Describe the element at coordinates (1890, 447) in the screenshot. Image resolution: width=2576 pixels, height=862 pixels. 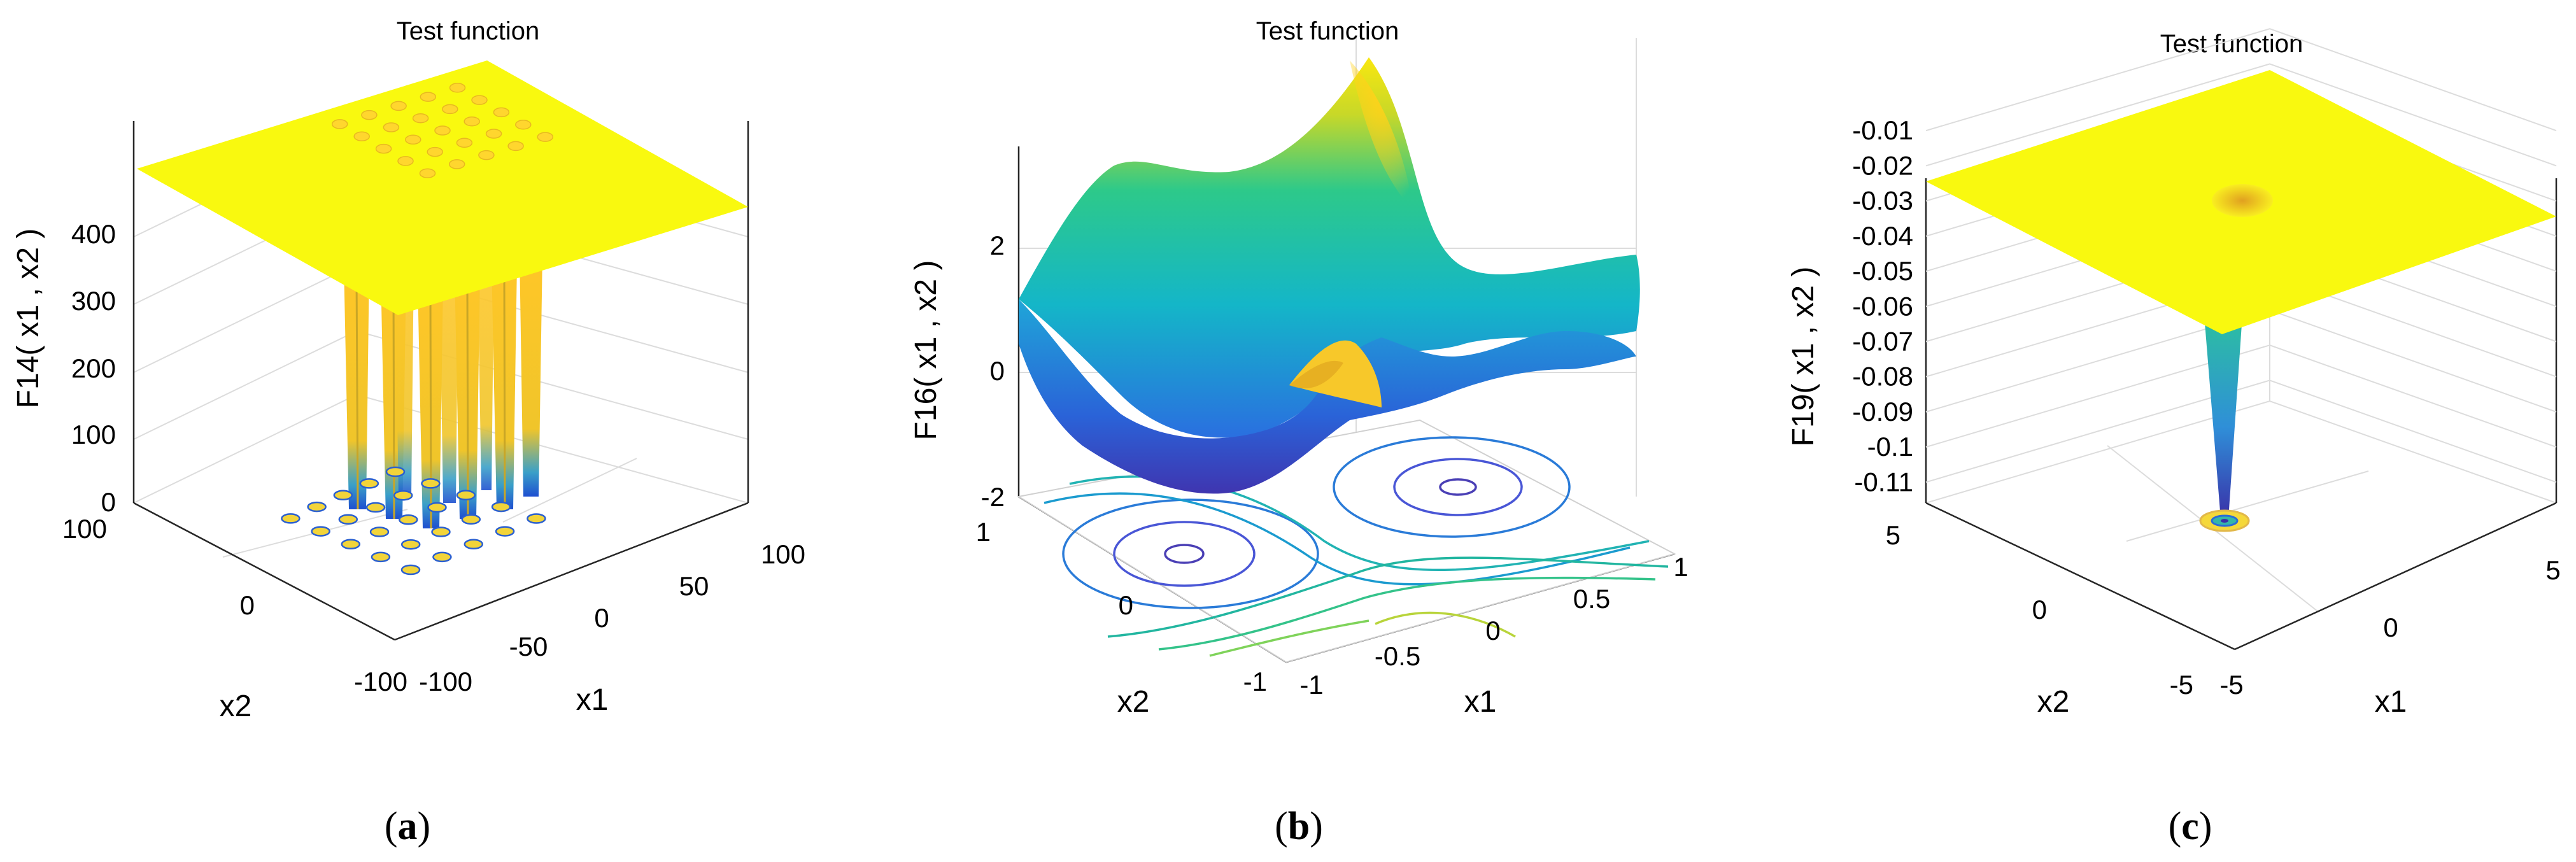
I see `panel-c-ztick: -0.1` at that location.